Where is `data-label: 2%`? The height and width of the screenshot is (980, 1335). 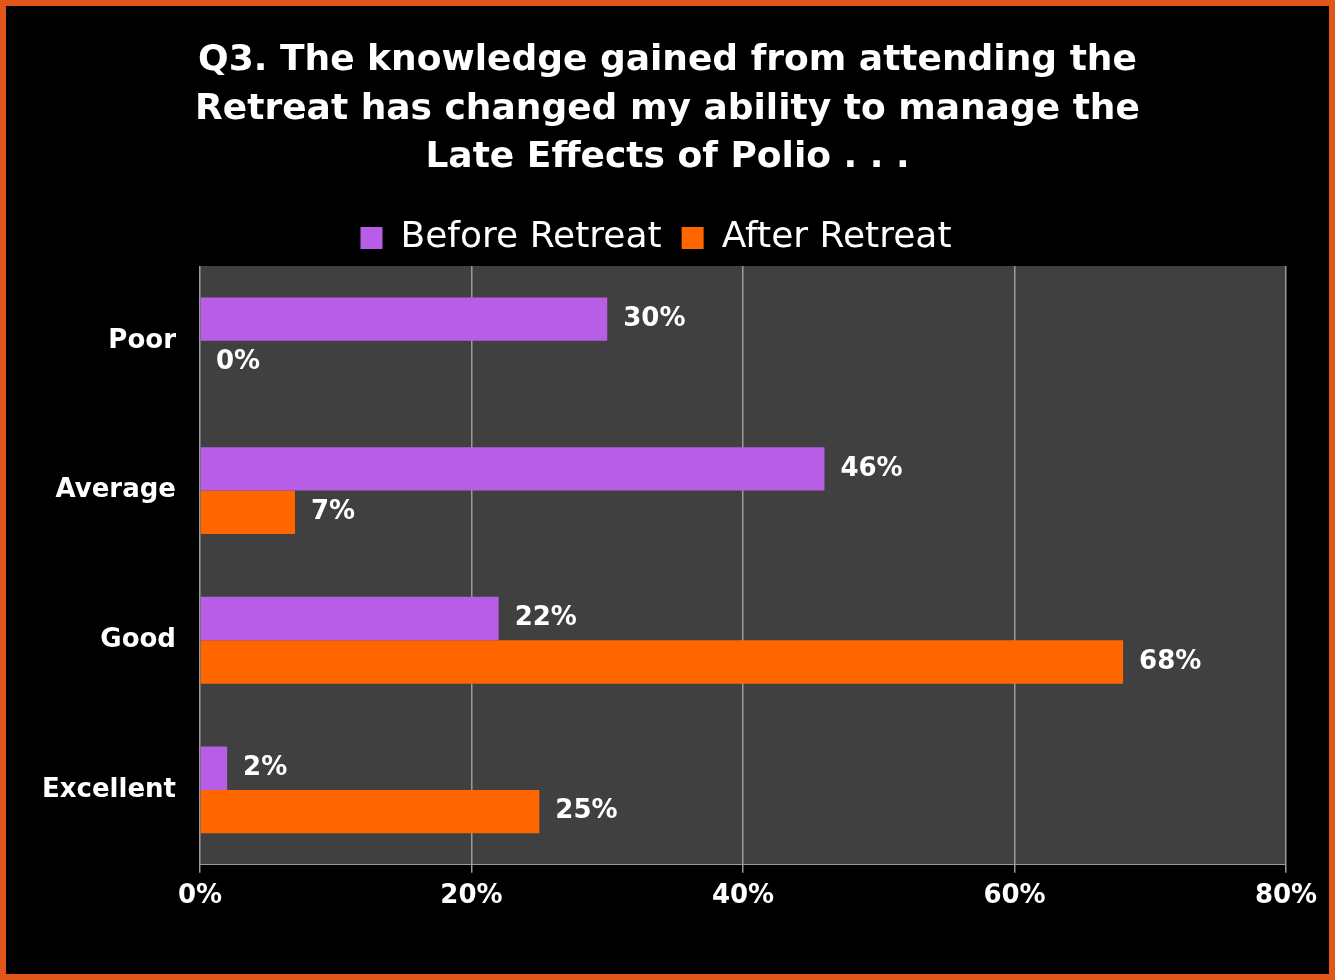
data-label: 2% is located at coordinates (265, 765).